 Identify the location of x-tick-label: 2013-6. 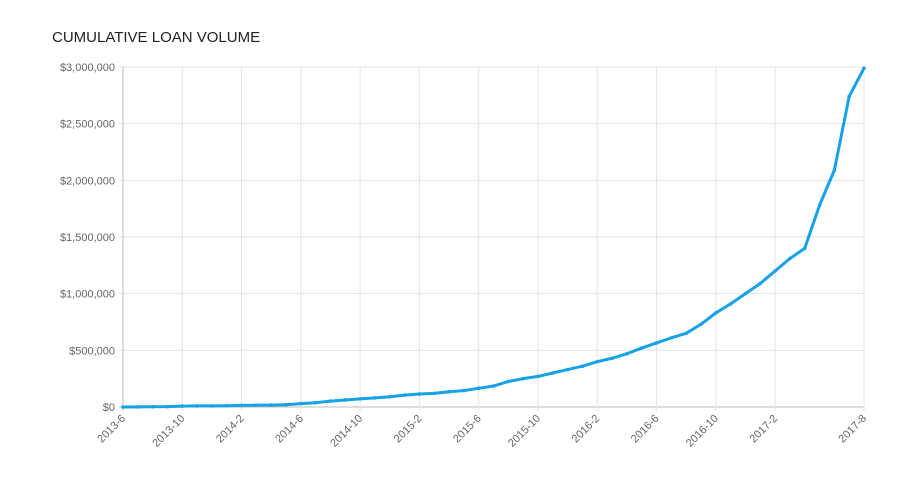
(111, 429).